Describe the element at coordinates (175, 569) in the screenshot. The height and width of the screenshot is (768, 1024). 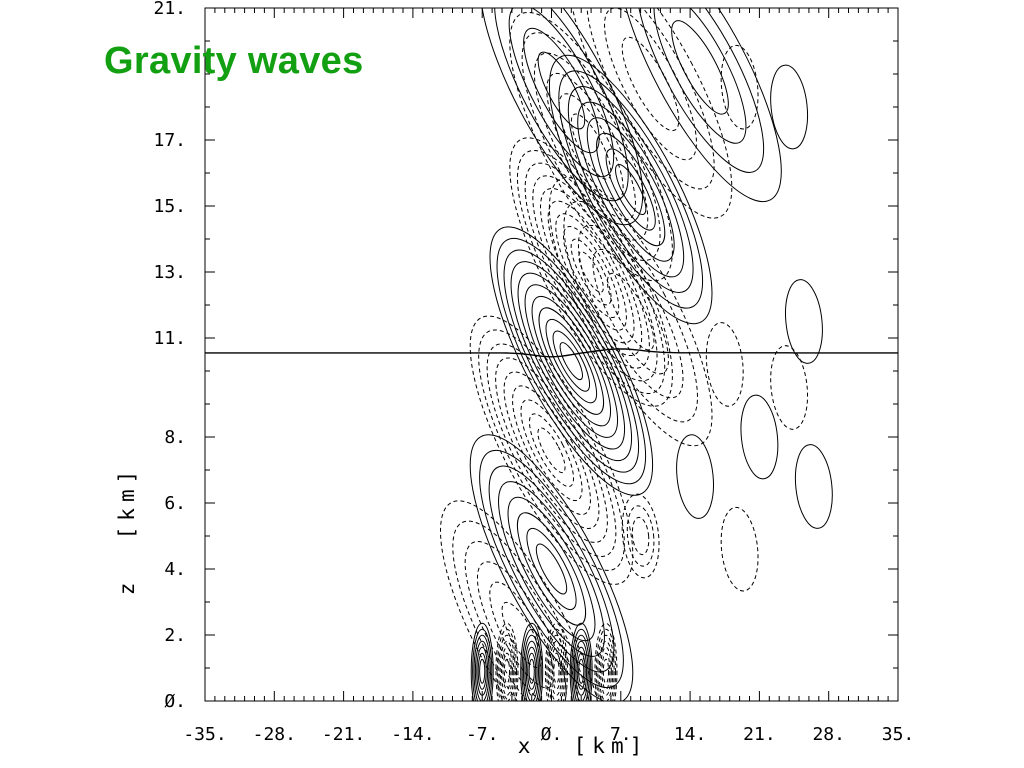
I see `y-tick-label: 4.` at that location.